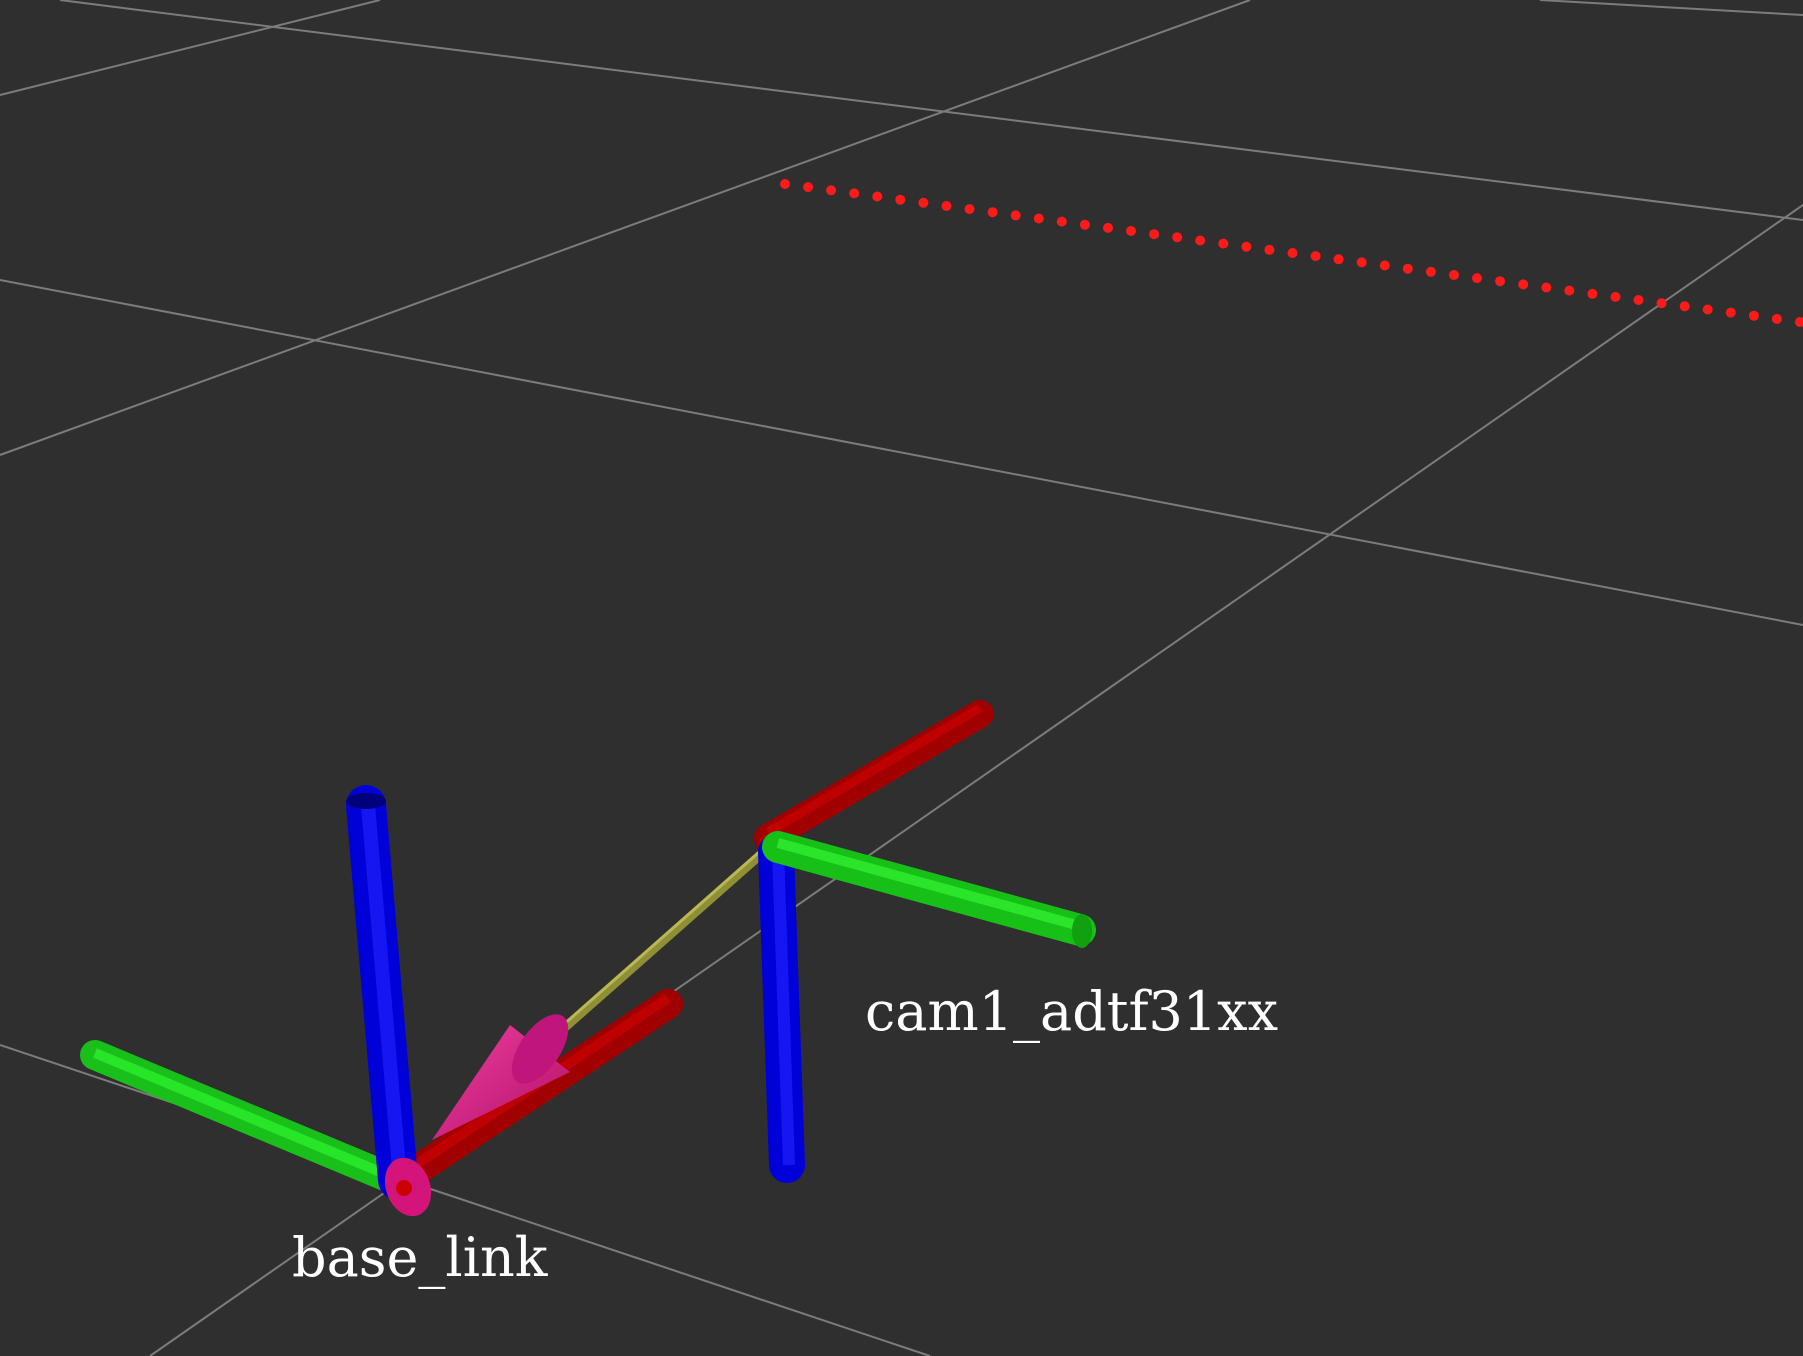 The height and width of the screenshot is (1356, 1803). I want to click on base-link-y-axis, so click(242, 1116).